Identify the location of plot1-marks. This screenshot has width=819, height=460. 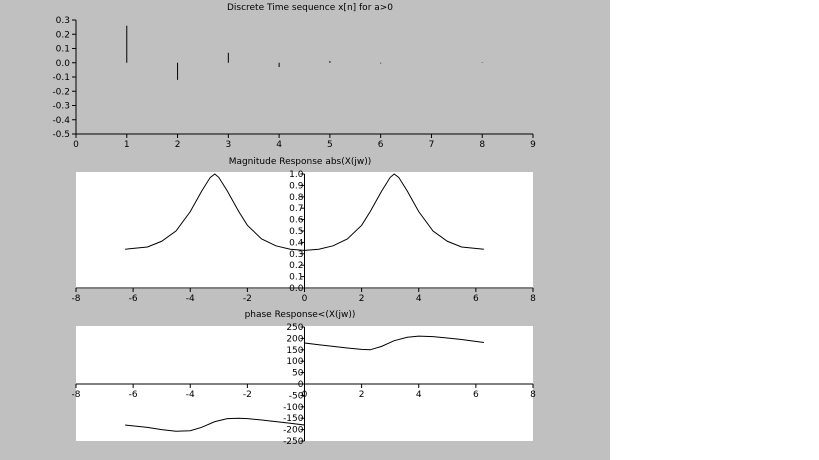
(304, 52).